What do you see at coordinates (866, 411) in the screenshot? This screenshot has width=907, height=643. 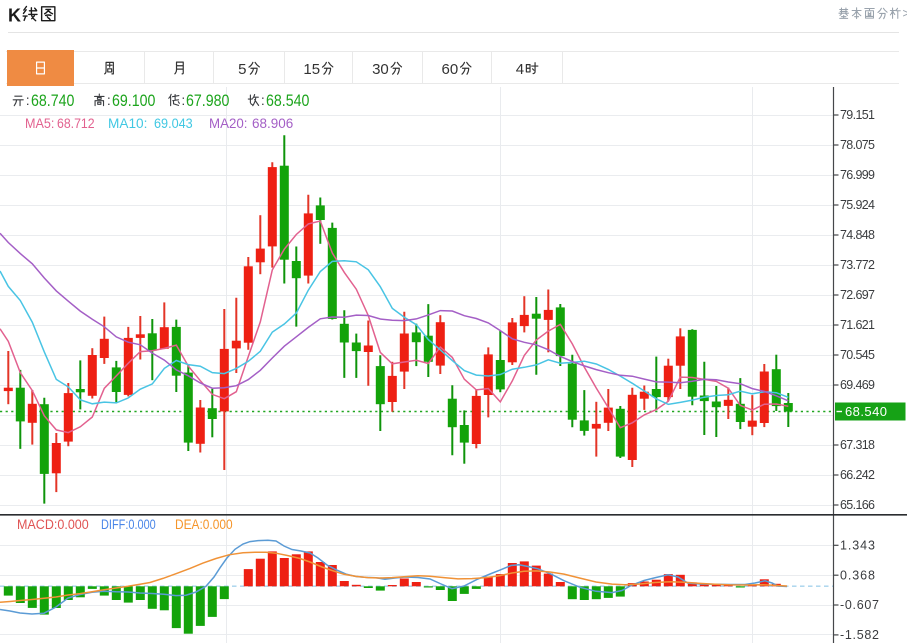 I see `svg-text: 68.540` at bounding box center [866, 411].